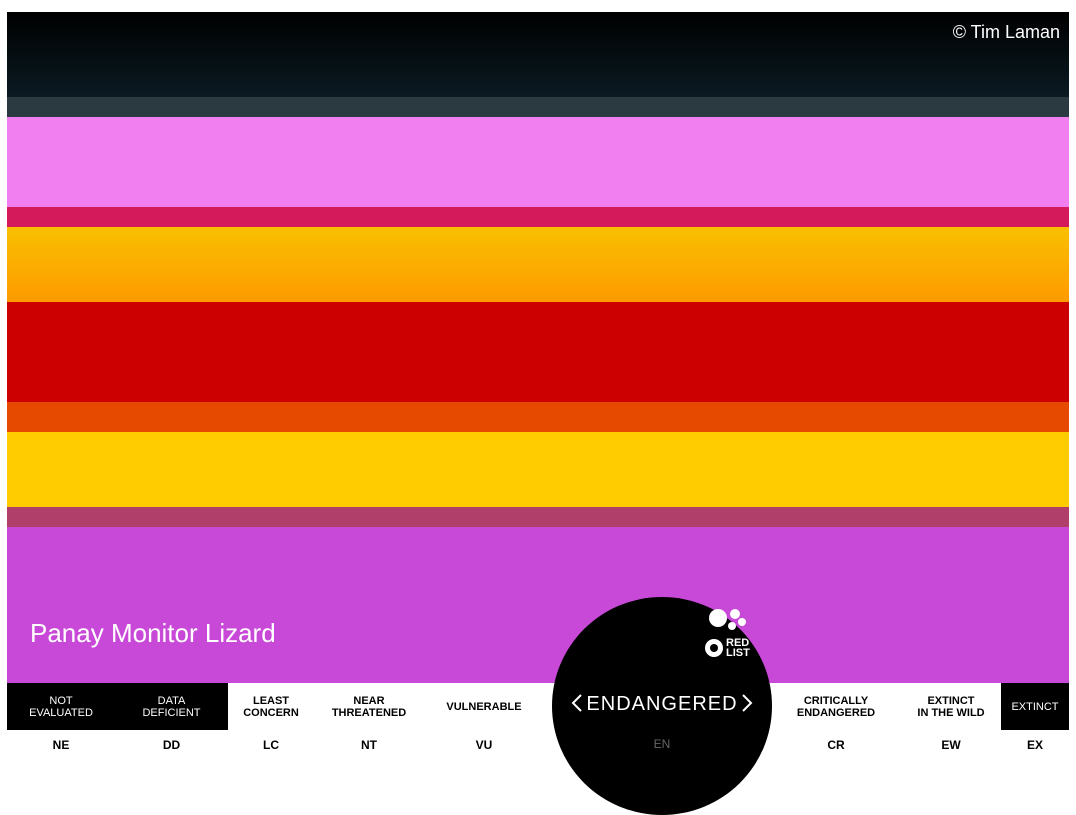  What do you see at coordinates (61, 745) in the screenshot?
I see `status-code: NE` at bounding box center [61, 745].